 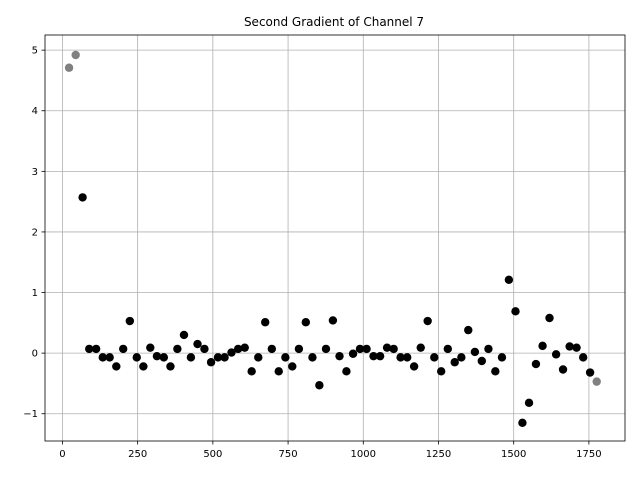 What do you see at coordinates (513, 454) in the screenshot?
I see `x-tick-label: 1500` at bounding box center [513, 454].